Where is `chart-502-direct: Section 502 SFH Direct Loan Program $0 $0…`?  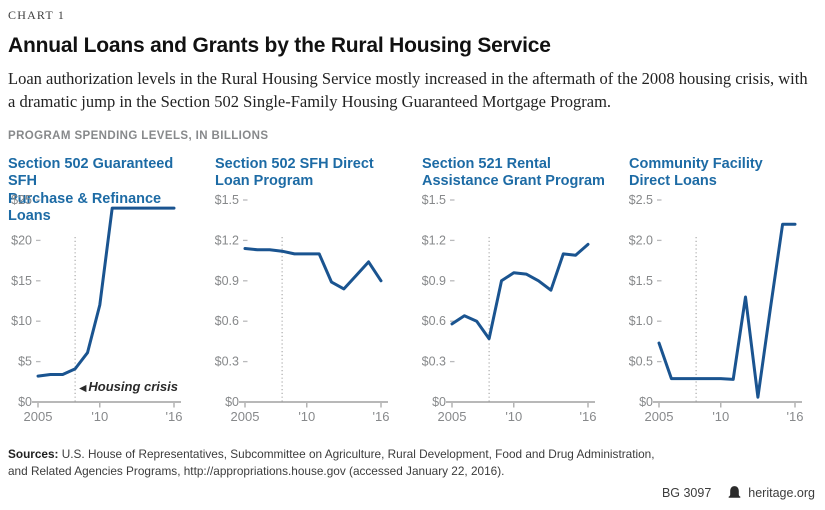 chart-502-direct: Section 502 SFH Direct Loan Program $0 $0… is located at coordinates (313, 297).